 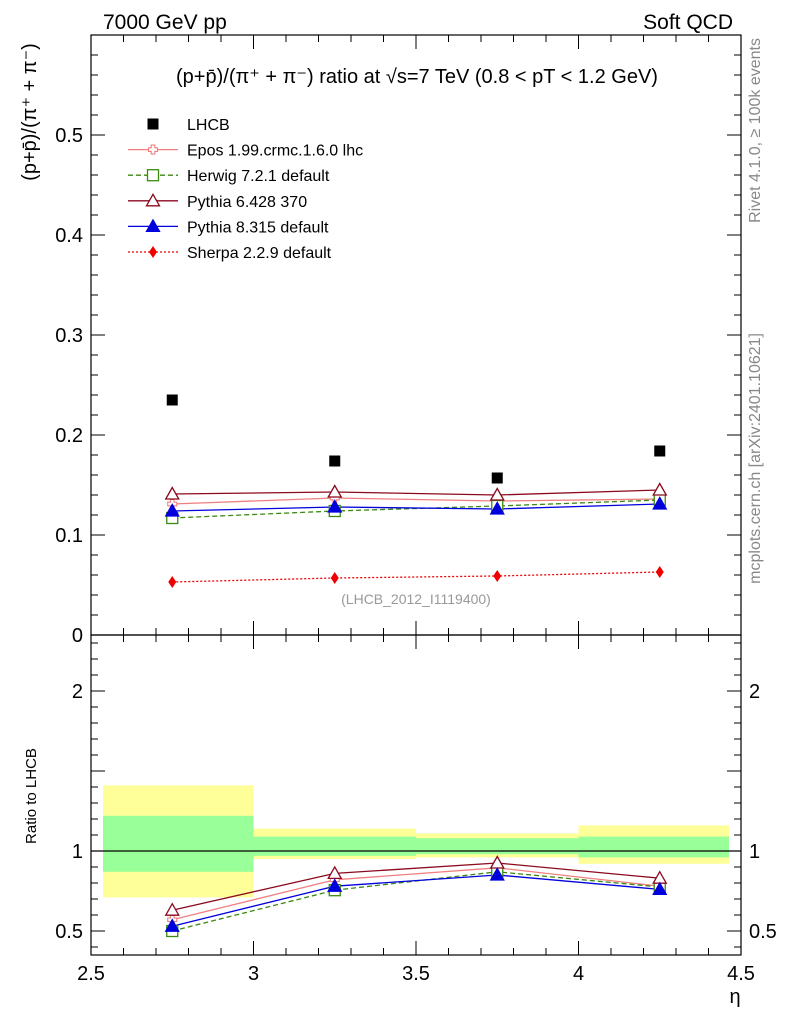 What do you see at coordinates (755, 458) in the screenshot?
I see `mcplots-label: mcplots.cern.ch [arXiv:2401.10621]` at bounding box center [755, 458].